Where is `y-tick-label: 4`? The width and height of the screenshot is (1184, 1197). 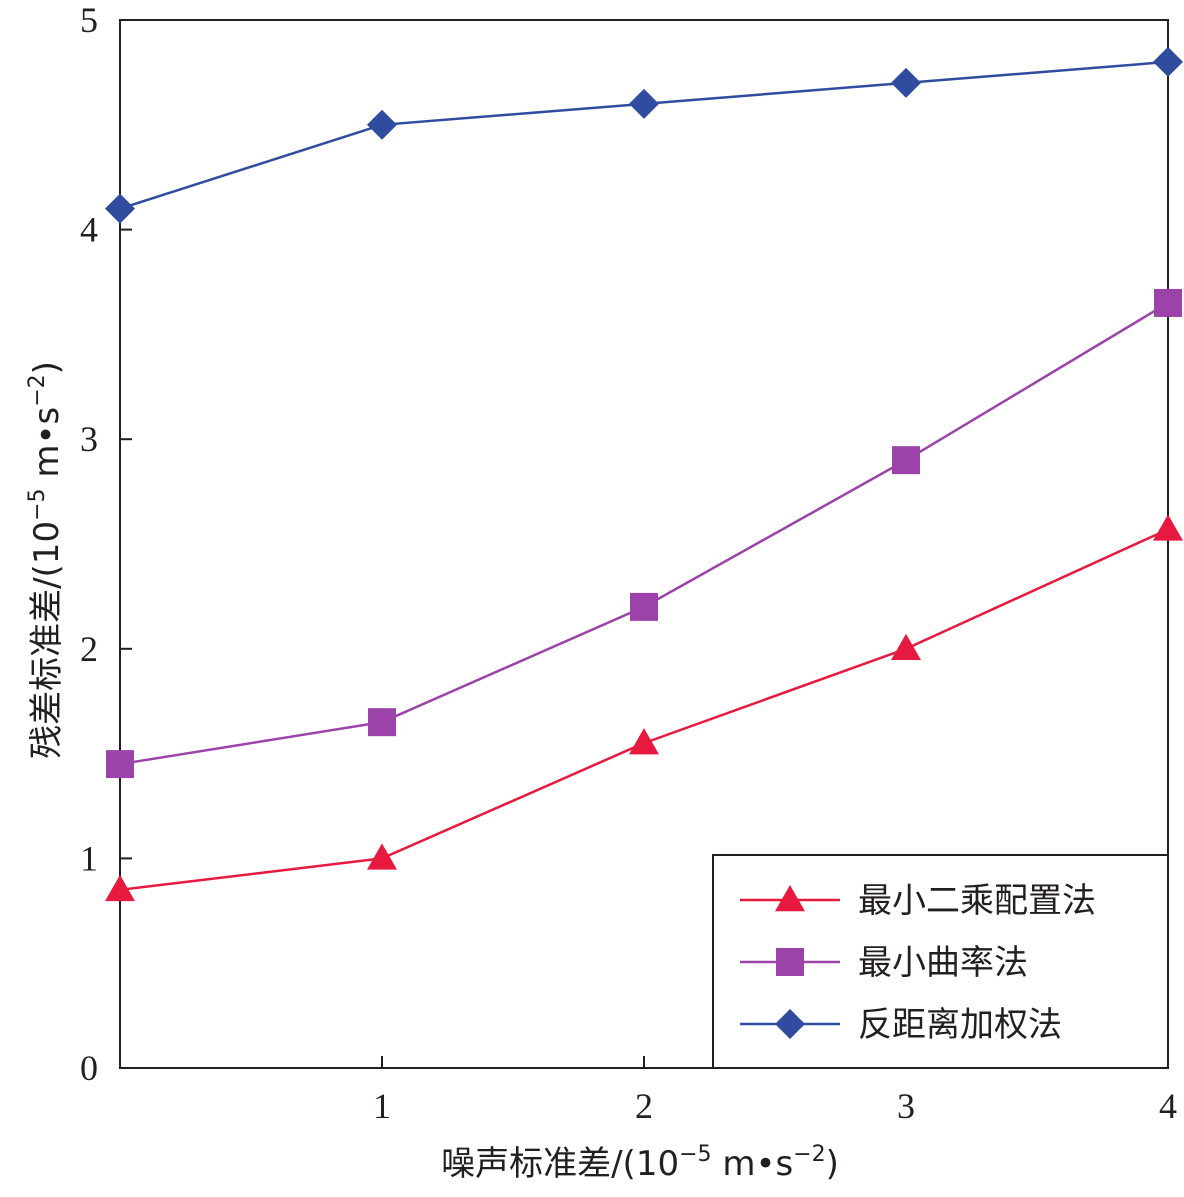
y-tick-label: 4 is located at coordinates (89, 230).